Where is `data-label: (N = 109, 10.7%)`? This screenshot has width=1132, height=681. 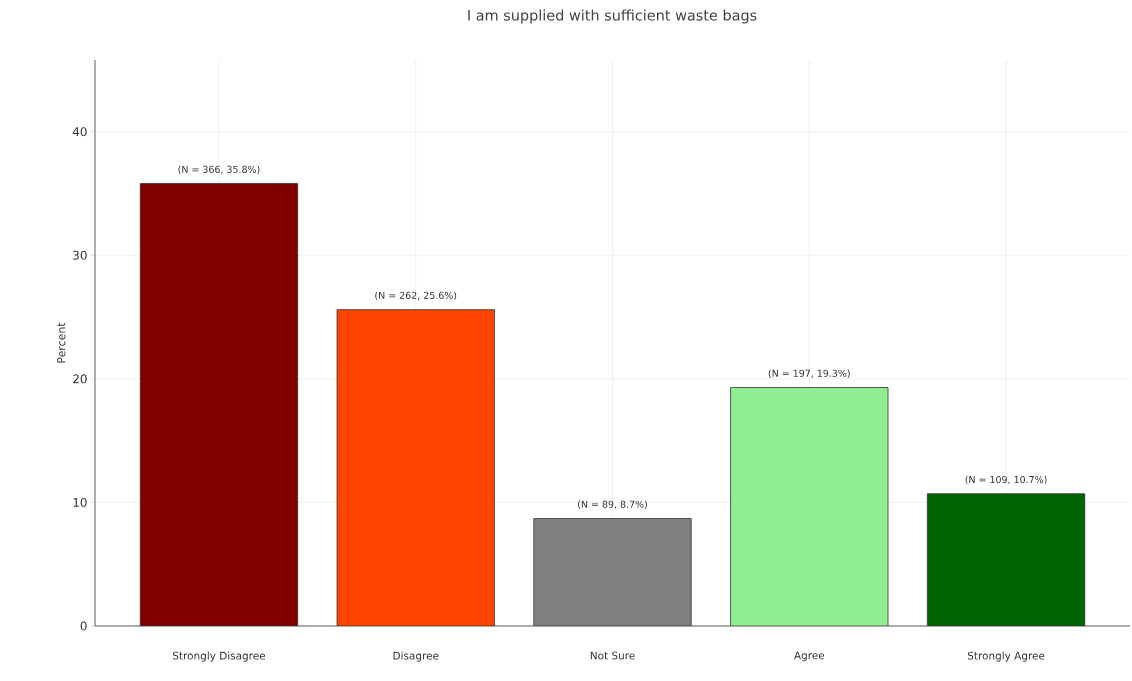 data-label: (N = 109, 10.7%) is located at coordinates (1006, 480).